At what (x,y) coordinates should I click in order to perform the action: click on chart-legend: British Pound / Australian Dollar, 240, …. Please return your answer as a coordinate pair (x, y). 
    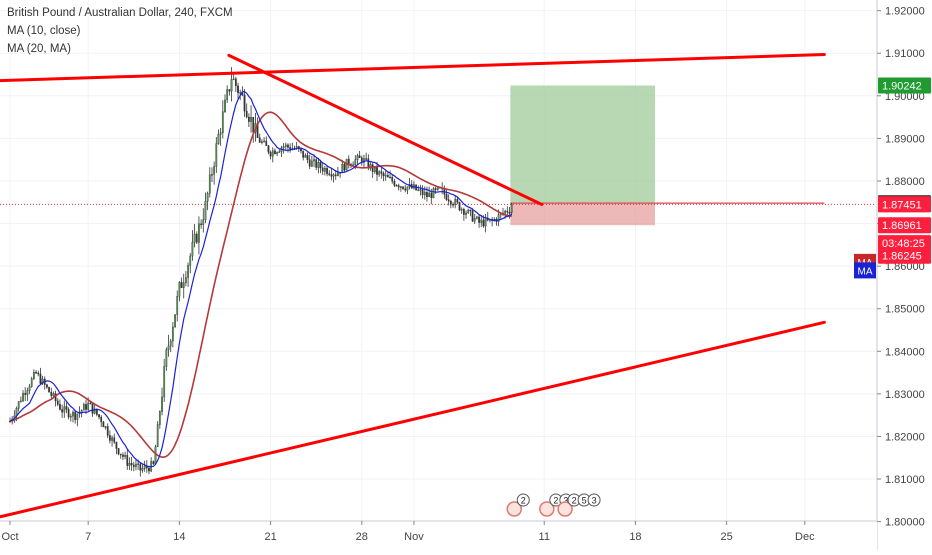
    Looking at the image, I should click on (120, 31).